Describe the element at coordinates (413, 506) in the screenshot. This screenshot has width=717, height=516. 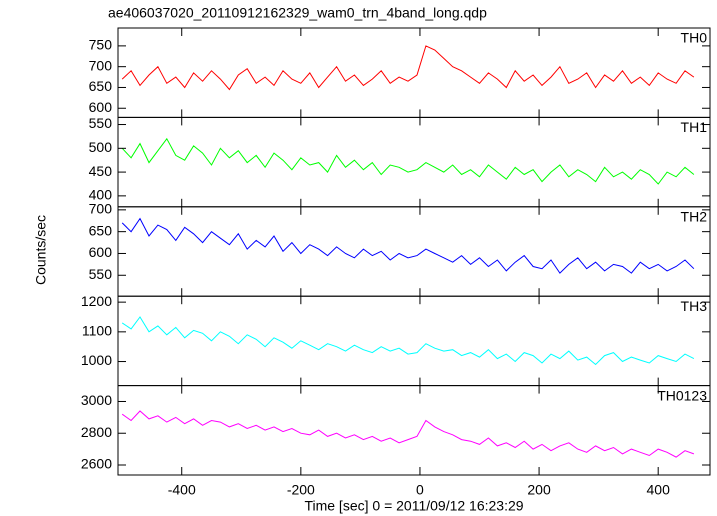
I see `x-axis-label: Time [sec] 0 = 2011/09/12 16:23:29` at that location.